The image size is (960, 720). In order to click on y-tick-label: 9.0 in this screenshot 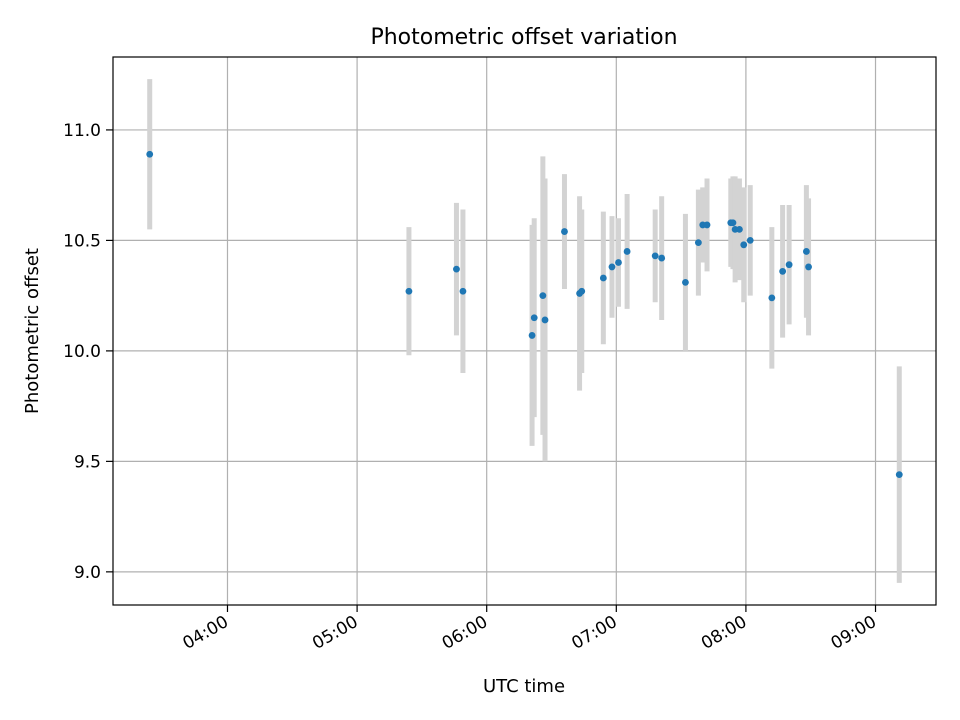, I will do `click(87, 573)`.